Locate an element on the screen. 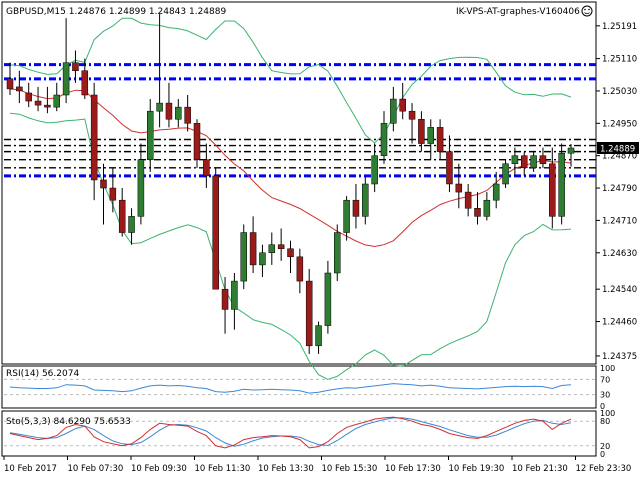  price-tick-label: 1.25110 is located at coordinates (619, 60).